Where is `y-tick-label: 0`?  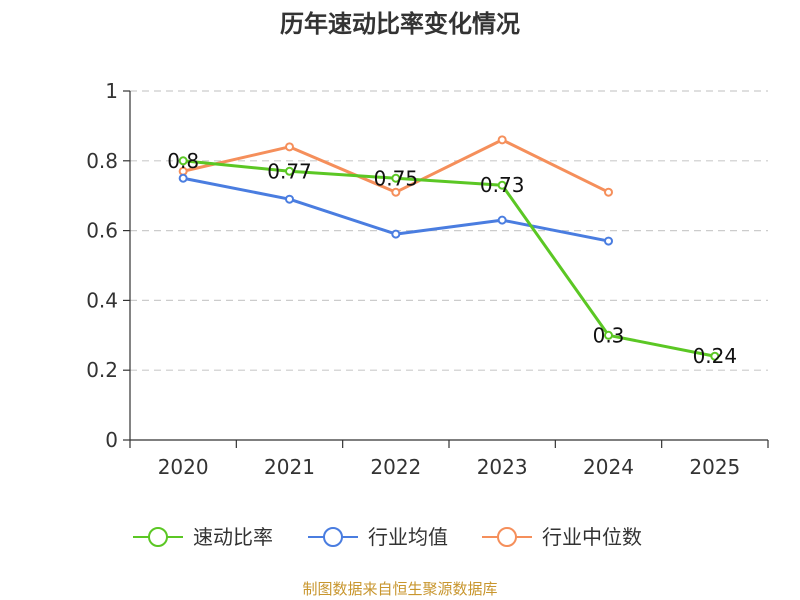 y-tick-label: 0 is located at coordinates (111, 440).